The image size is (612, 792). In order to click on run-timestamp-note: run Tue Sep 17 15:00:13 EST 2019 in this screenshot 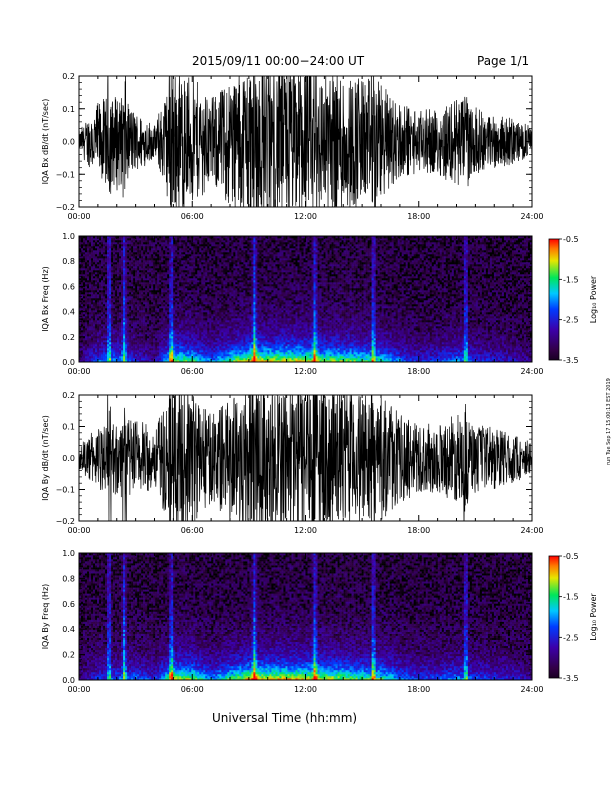, I will do `click(609, 421)`.